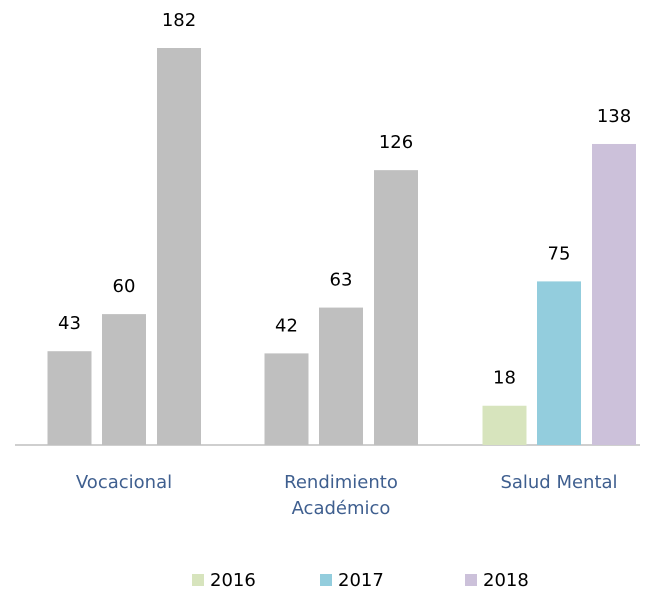 This screenshot has height=594, width=654. Describe the element at coordinates (179, 20) in the screenshot. I see `value-label: 182` at that location.